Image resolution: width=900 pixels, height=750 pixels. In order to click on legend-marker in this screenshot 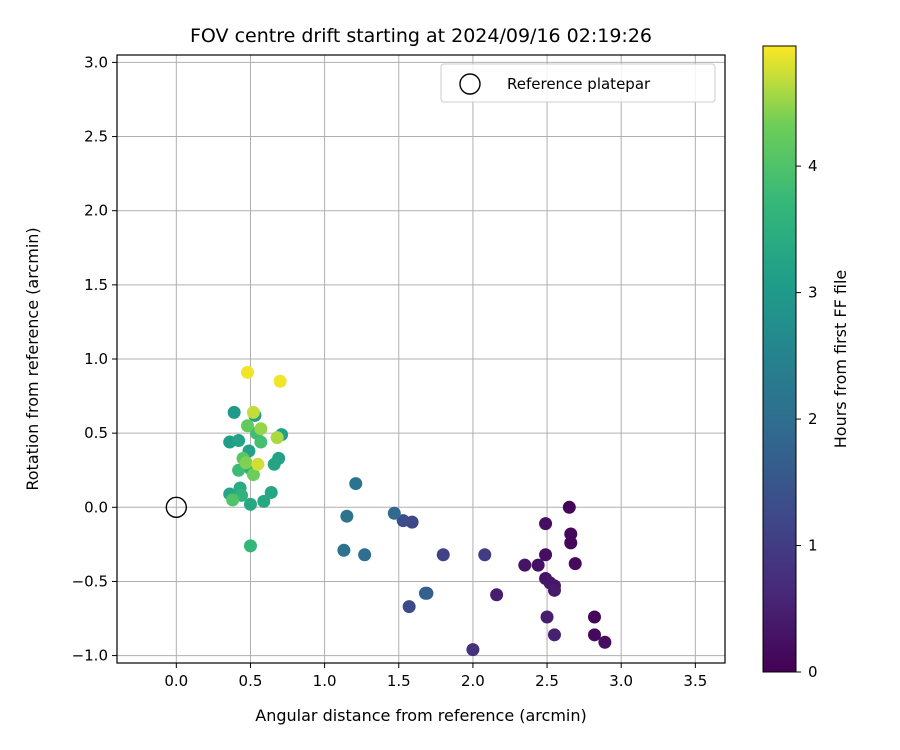, I will do `click(470, 84)`.